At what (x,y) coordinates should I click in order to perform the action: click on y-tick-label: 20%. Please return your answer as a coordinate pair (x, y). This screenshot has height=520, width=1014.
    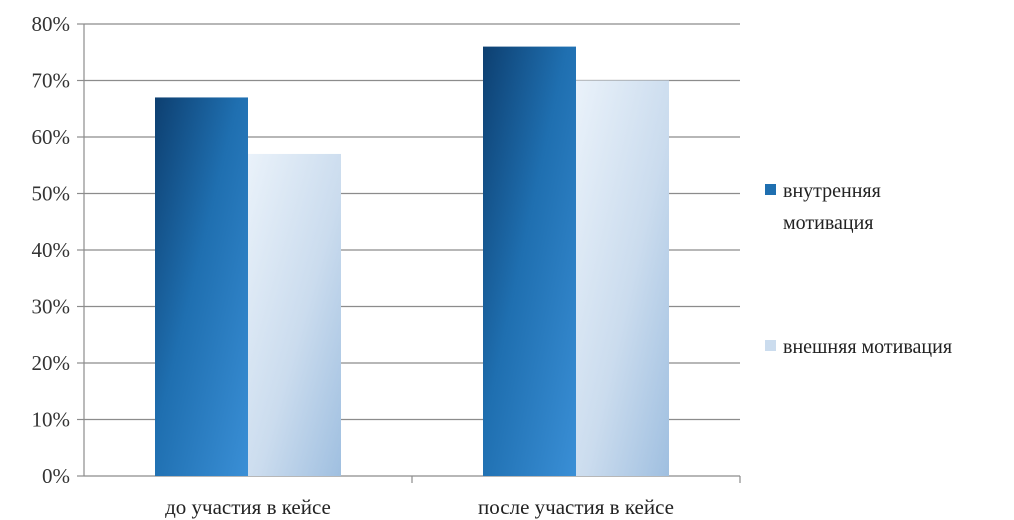
    Looking at the image, I should click on (51, 363).